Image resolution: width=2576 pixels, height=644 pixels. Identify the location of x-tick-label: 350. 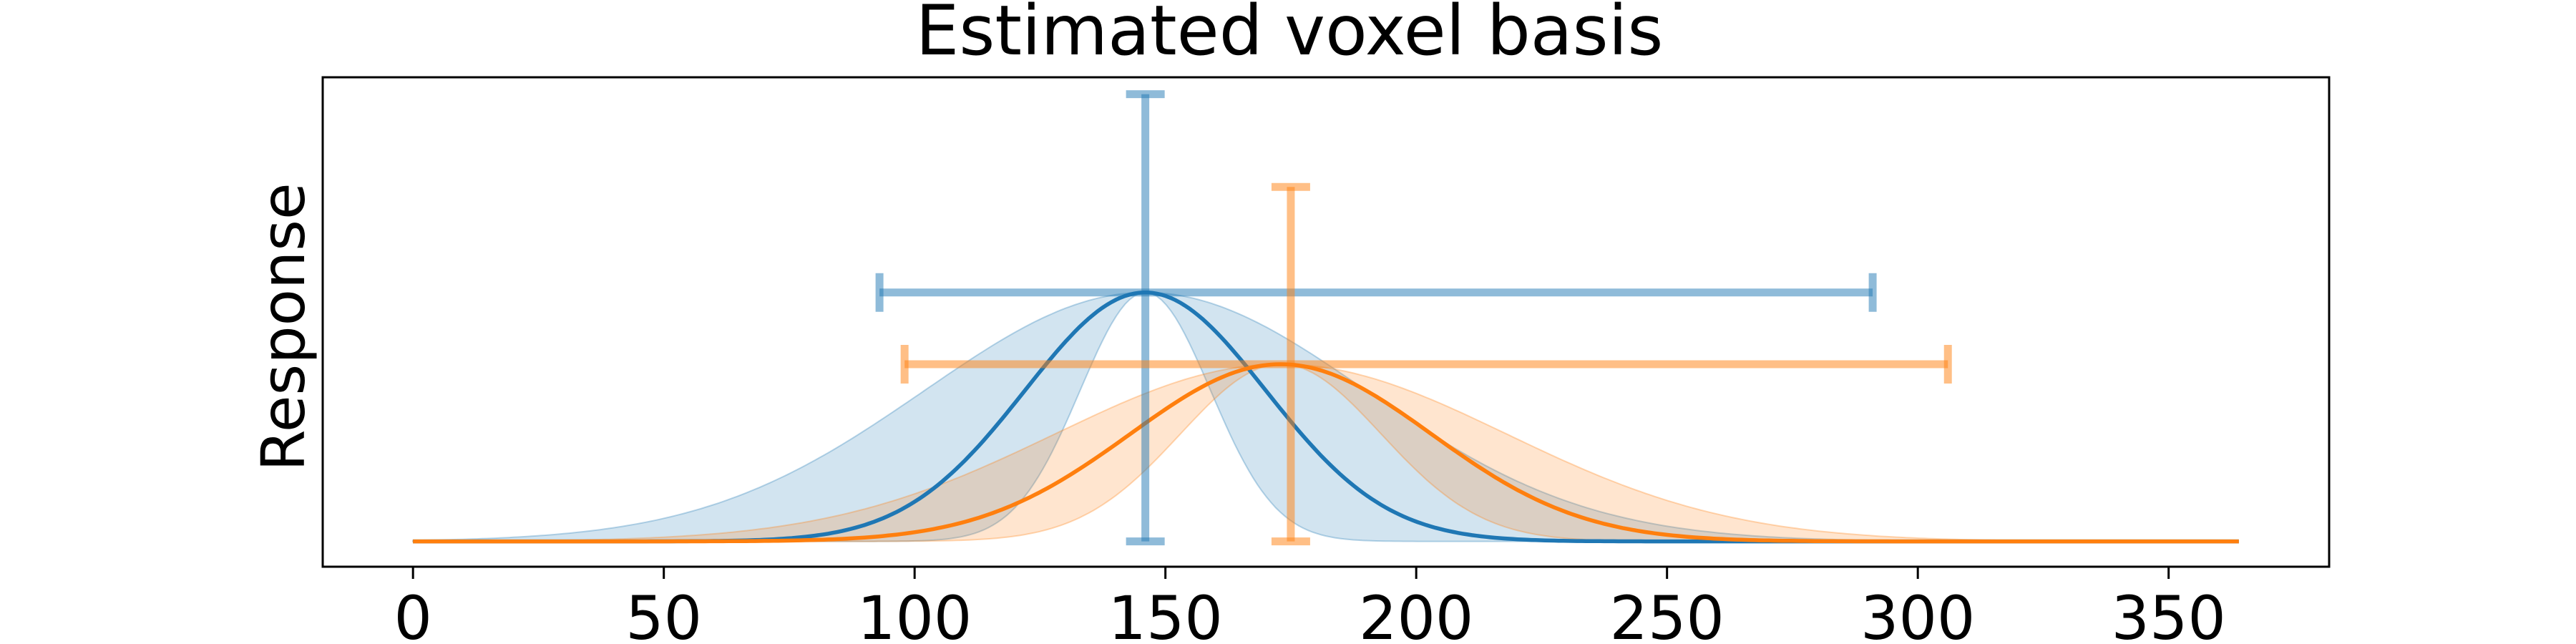
(2169, 613).